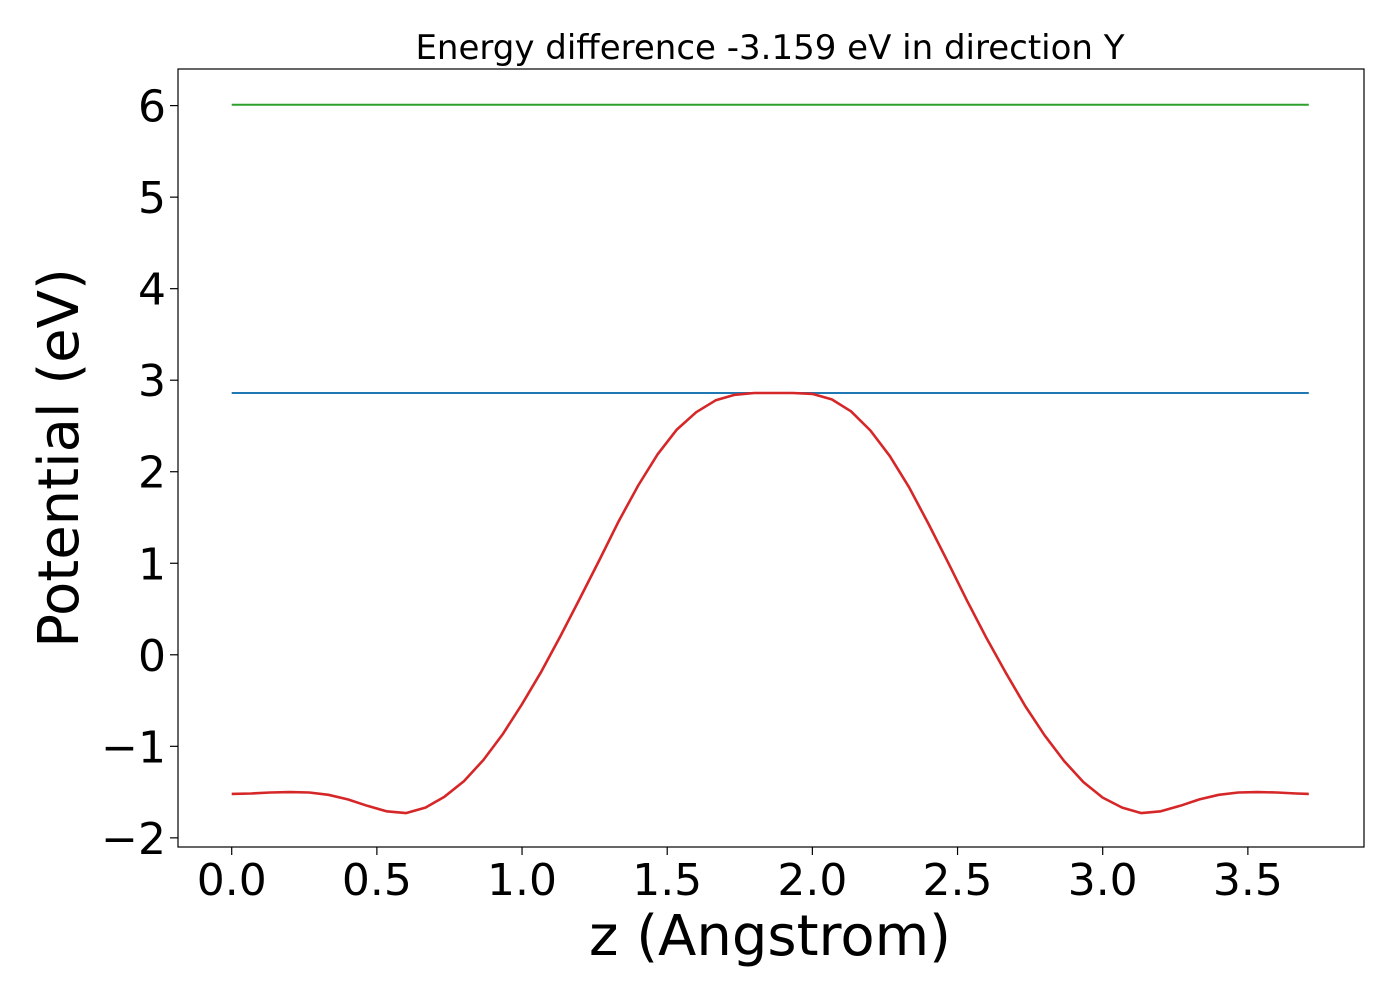  Describe the element at coordinates (232, 880) in the screenshot. I see `x-tick-label: 0.0` at that location.